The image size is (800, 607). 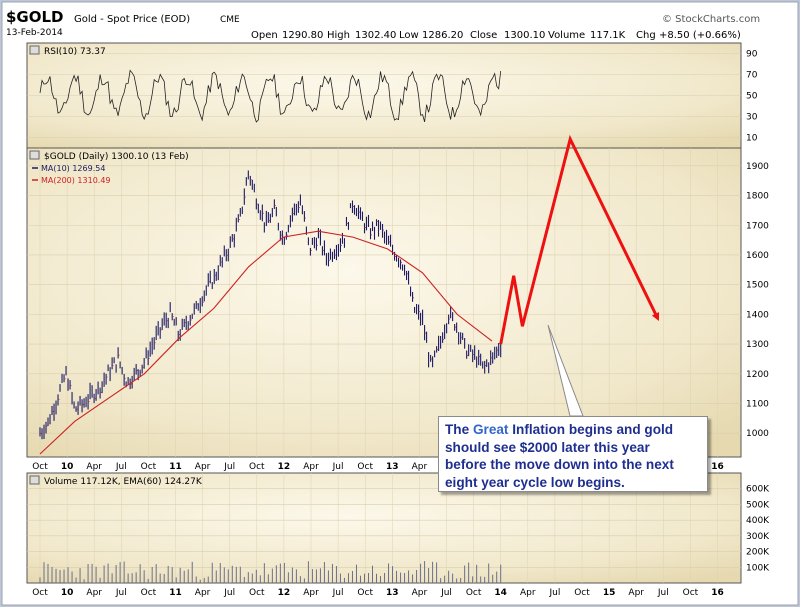 What do you see at coordinates (757, 315) in the screenshot?
I see `price-tick-label: 1400` at bounding box center [757, 315].